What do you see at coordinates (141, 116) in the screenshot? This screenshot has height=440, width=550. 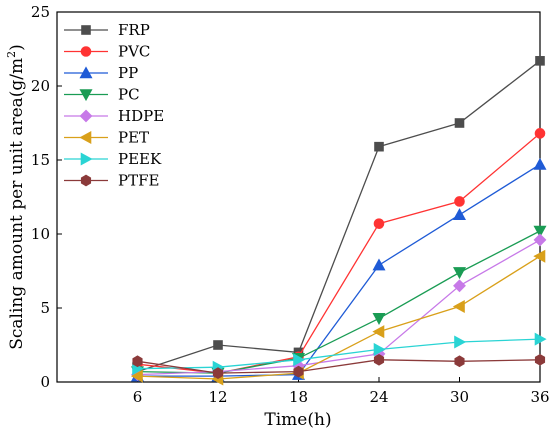 I see `legend-label: HDPE` at bounding box center [141, 116].